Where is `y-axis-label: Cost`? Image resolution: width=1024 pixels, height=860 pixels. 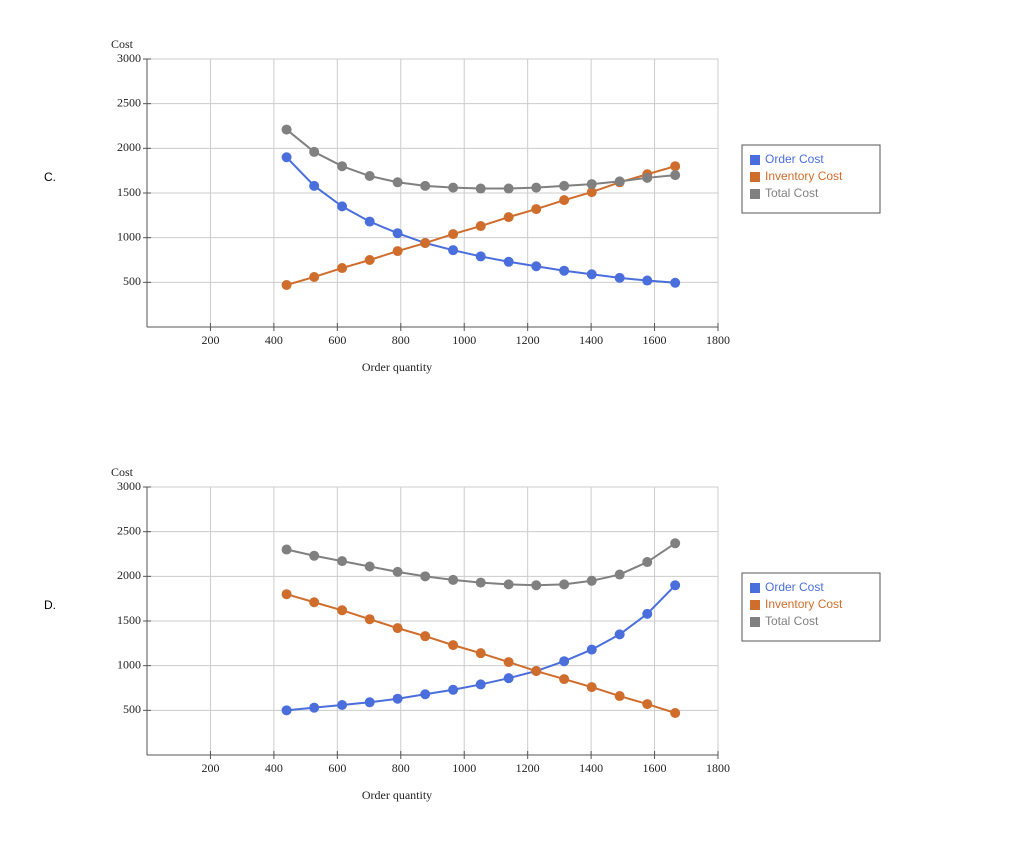 y-axis-label: Cost is located at coordinates (122, 44).